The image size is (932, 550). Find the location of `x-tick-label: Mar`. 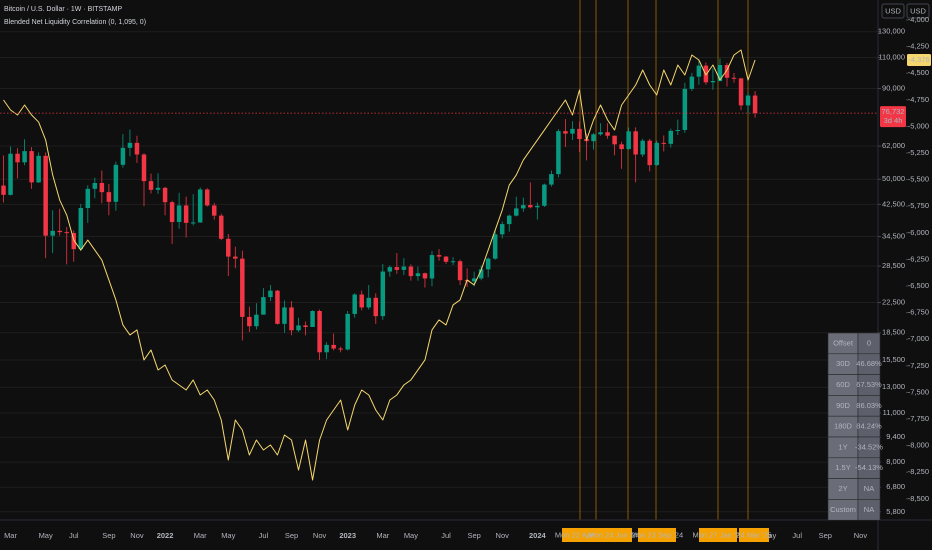

x-tick-label: Mar is located at coordinates (382, 535).